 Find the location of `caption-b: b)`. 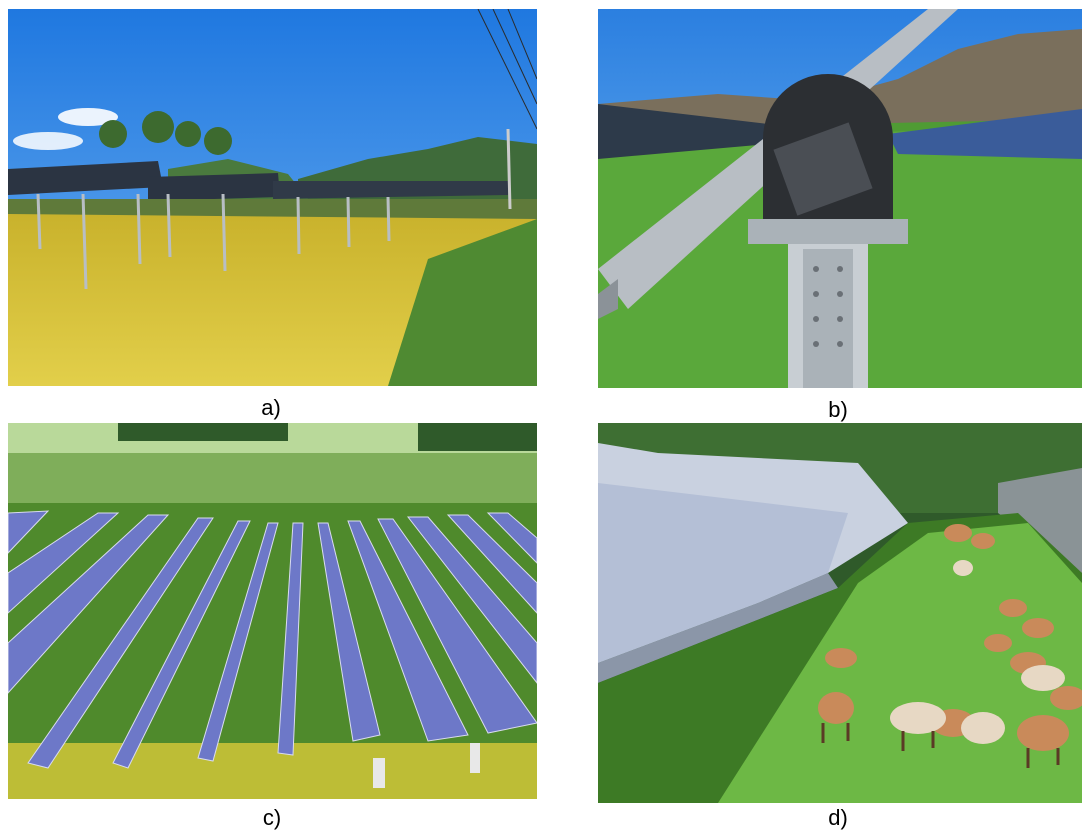

caption-b: b) is located at coordinates (838, 409).